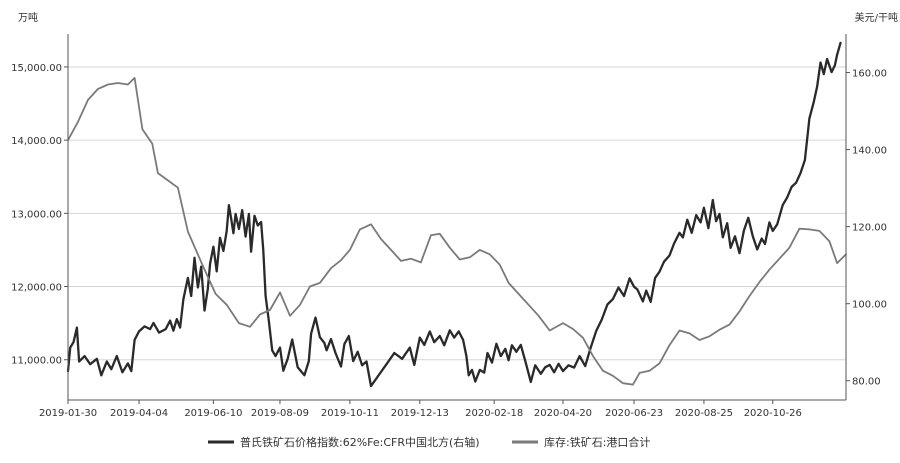 The width and height of the screenshot is (900, 463). What do you see at coordinates (350, 413) in the screenshot?
I see `x-tick-label: 2019-10-11` at bounding box center [350, 413].